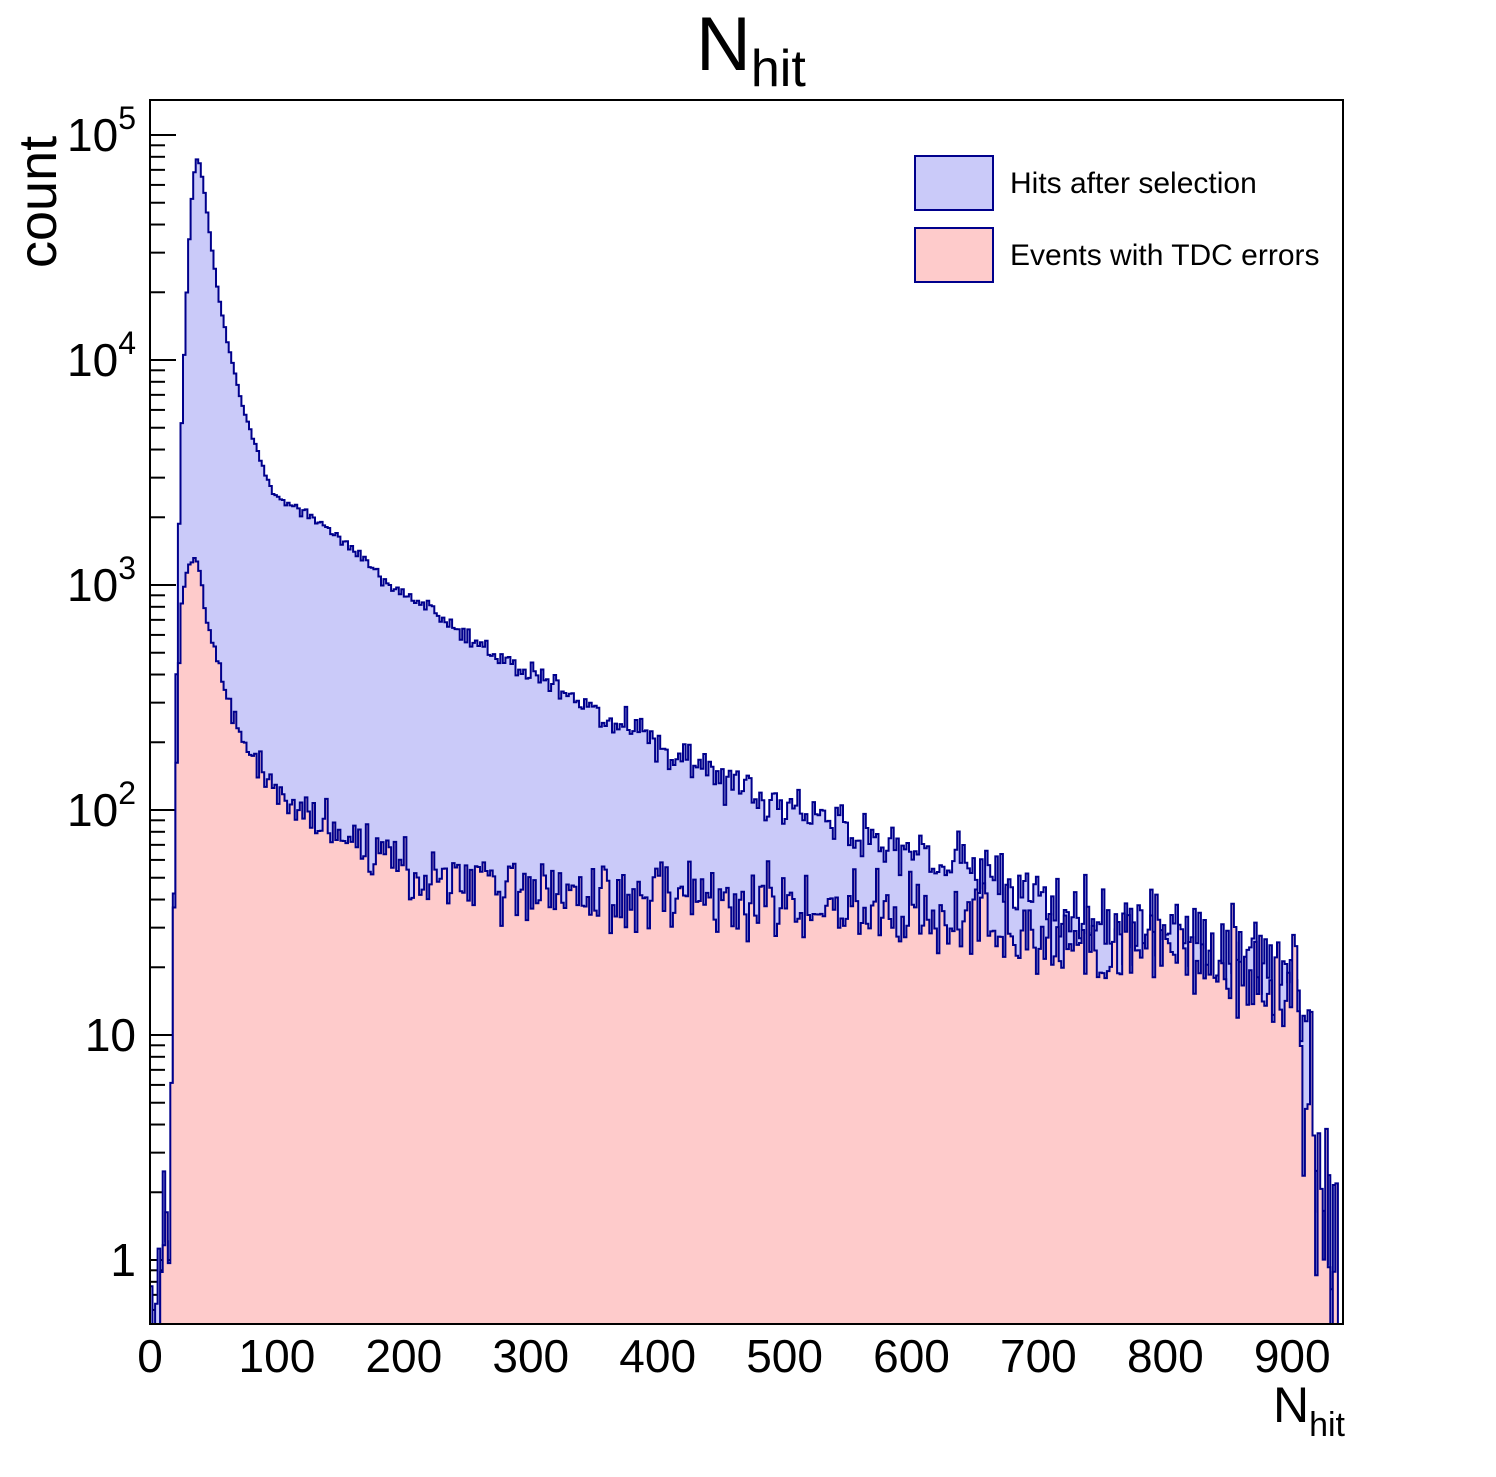 This screenshot has width=1496, height=1477. Describe the element at coordinates (38, 202) in the screenshot. I see `y-axis-title: count` at that location.